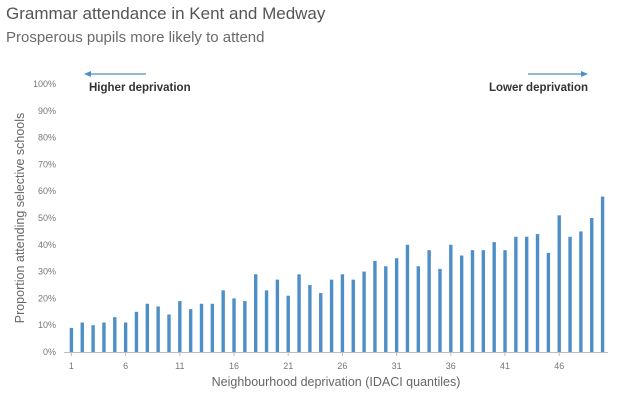  Describe the element at coordinates (87, 74) in the screenshot. I see `left-arrow-icon` at that location.